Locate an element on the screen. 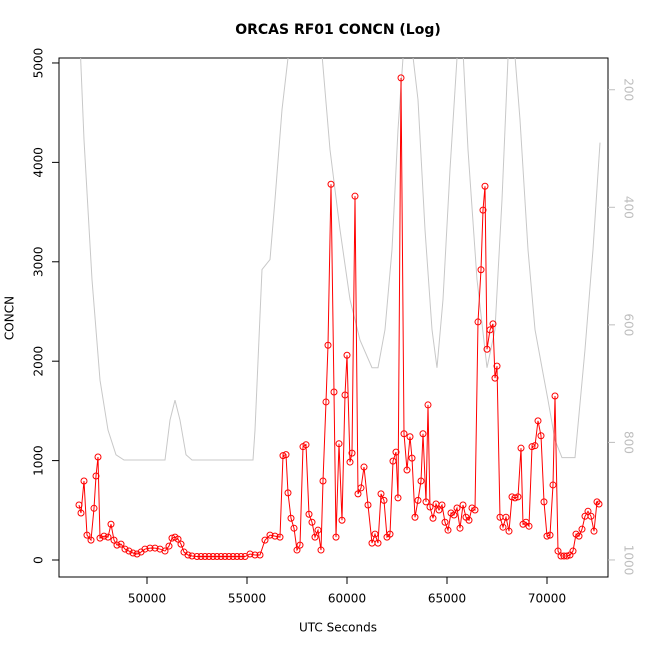  x-tick-label: 55000 is located at coordinates (247, 599).